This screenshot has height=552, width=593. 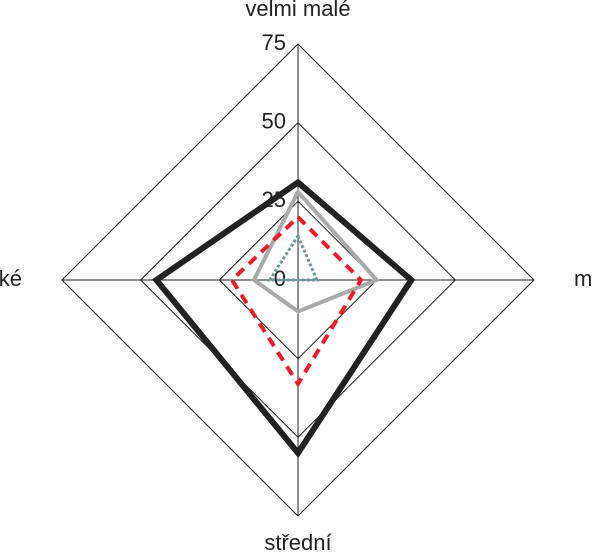 What do you see at coordinates (297, 541) in the screenshot?
I see `axis-label: střední` at bounding box center [297, 541].